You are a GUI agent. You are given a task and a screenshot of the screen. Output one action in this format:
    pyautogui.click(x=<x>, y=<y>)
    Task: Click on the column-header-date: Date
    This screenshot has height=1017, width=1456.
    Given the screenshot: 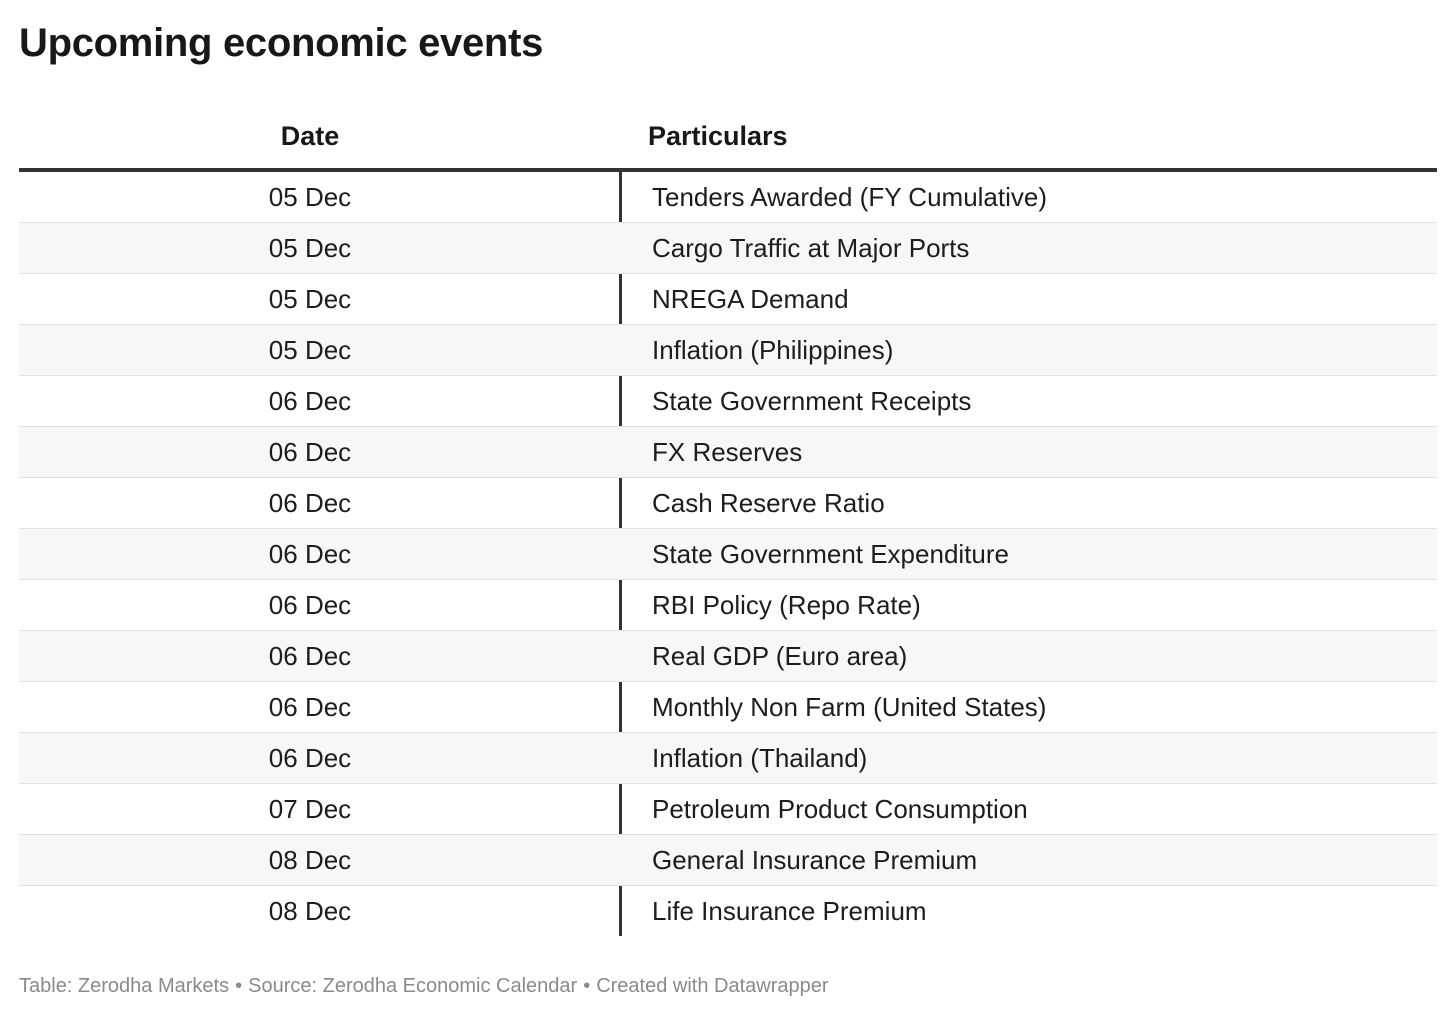 What is the action you would take?
    pyautogui.click(x=310, y=136)
    